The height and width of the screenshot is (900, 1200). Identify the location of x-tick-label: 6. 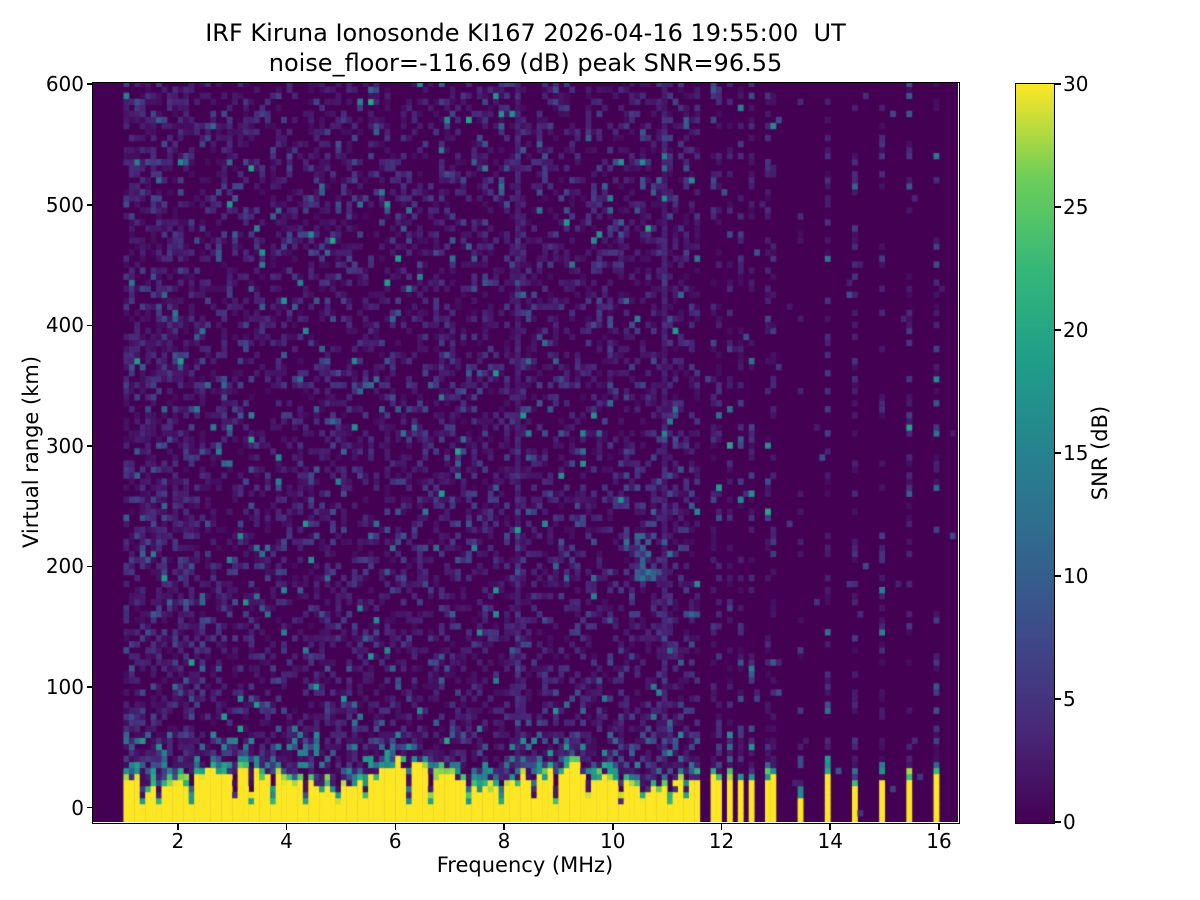
(395, 841).